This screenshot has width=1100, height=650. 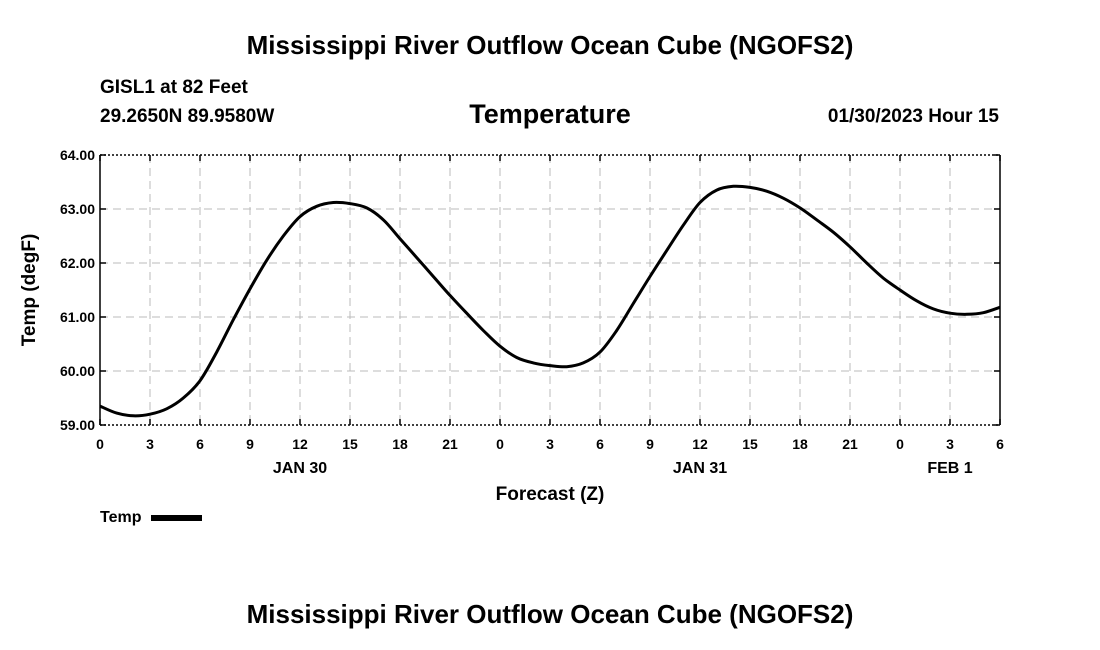 What do you see at coordinates (174, 87) in the screenshot?
I see `station-name: GISL1 at 82 Feet` at bounding box center [174, 87].